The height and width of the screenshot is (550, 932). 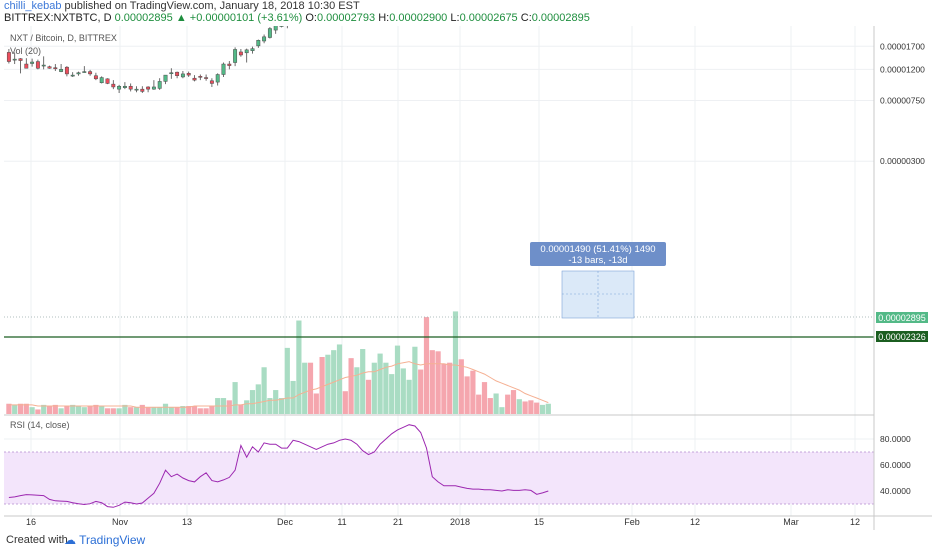 I want to click on symbol-label: BITTREX:NXTBTC, D, so click(x=58, y=18).